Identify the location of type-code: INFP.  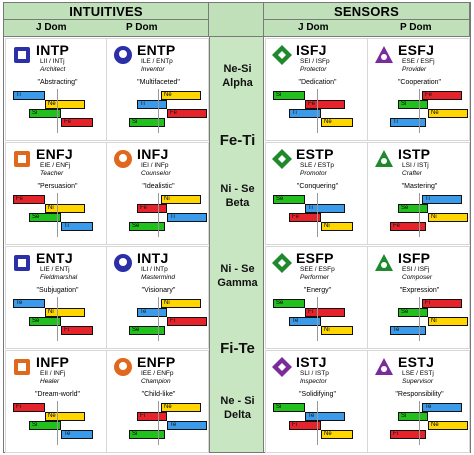
(53, 362).